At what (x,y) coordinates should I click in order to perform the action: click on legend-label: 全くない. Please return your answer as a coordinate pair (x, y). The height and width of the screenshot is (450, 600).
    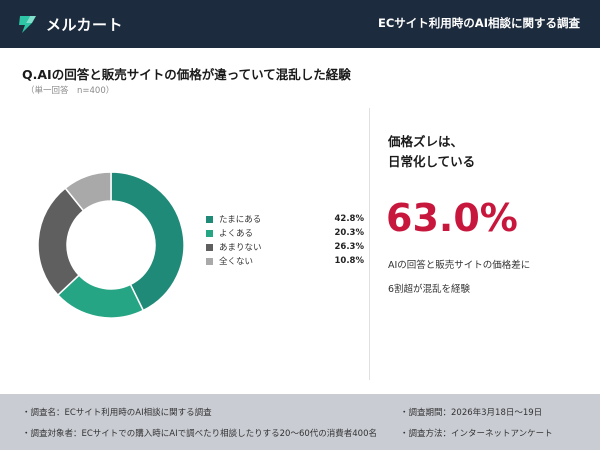
    Looking at the image, I should click on (236, 262).